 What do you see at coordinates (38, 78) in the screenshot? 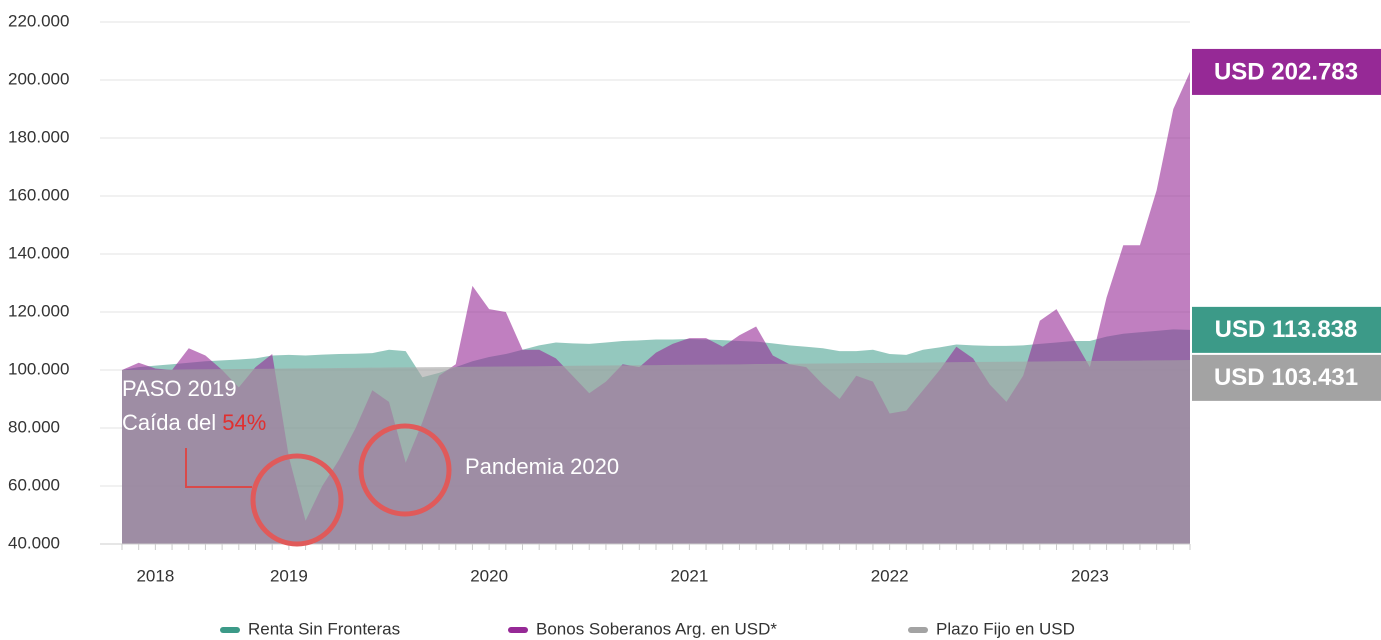
I see `y-tick-label: 200.000` at bounding box center [38, 78].